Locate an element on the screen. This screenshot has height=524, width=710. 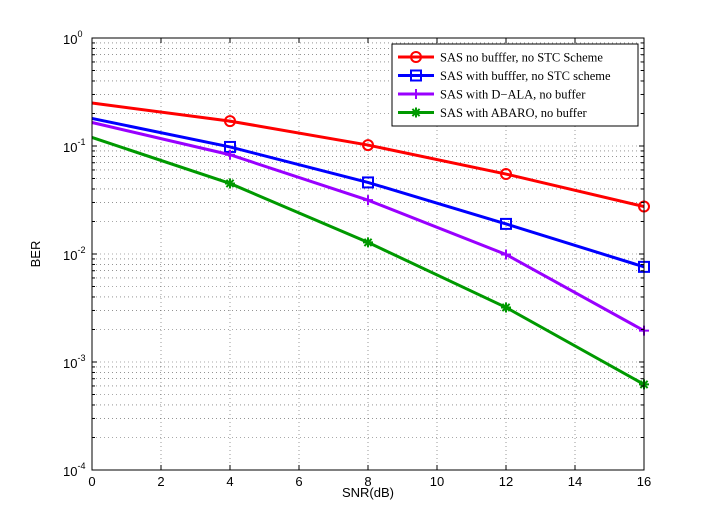
legend-entry-1: SAS no bufffer, no STC Scheme is located at coordinates (500, 58).